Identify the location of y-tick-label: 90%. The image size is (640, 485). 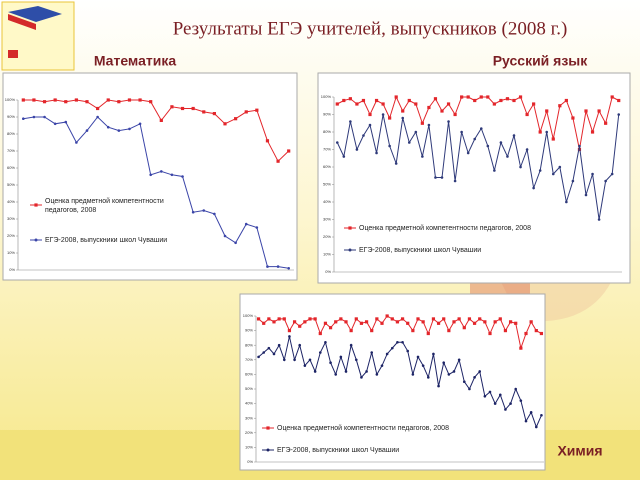
(249, 330).